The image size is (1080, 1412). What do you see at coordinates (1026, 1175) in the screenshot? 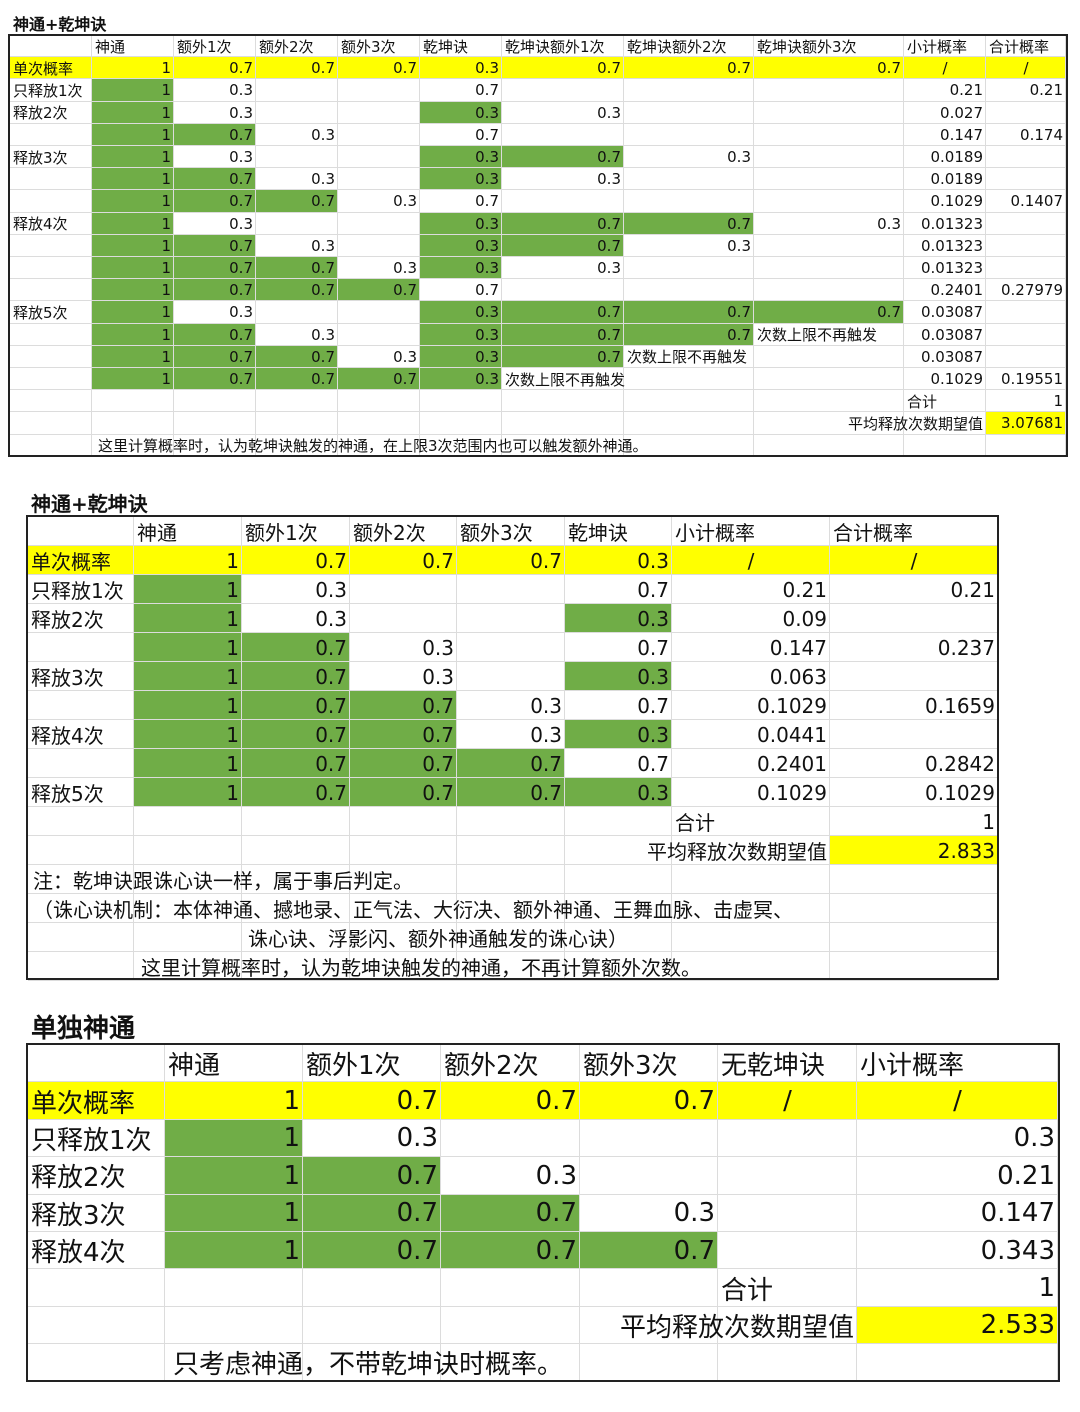
I see `cell-value: 0.21` at bounding box center [1026, 1175].